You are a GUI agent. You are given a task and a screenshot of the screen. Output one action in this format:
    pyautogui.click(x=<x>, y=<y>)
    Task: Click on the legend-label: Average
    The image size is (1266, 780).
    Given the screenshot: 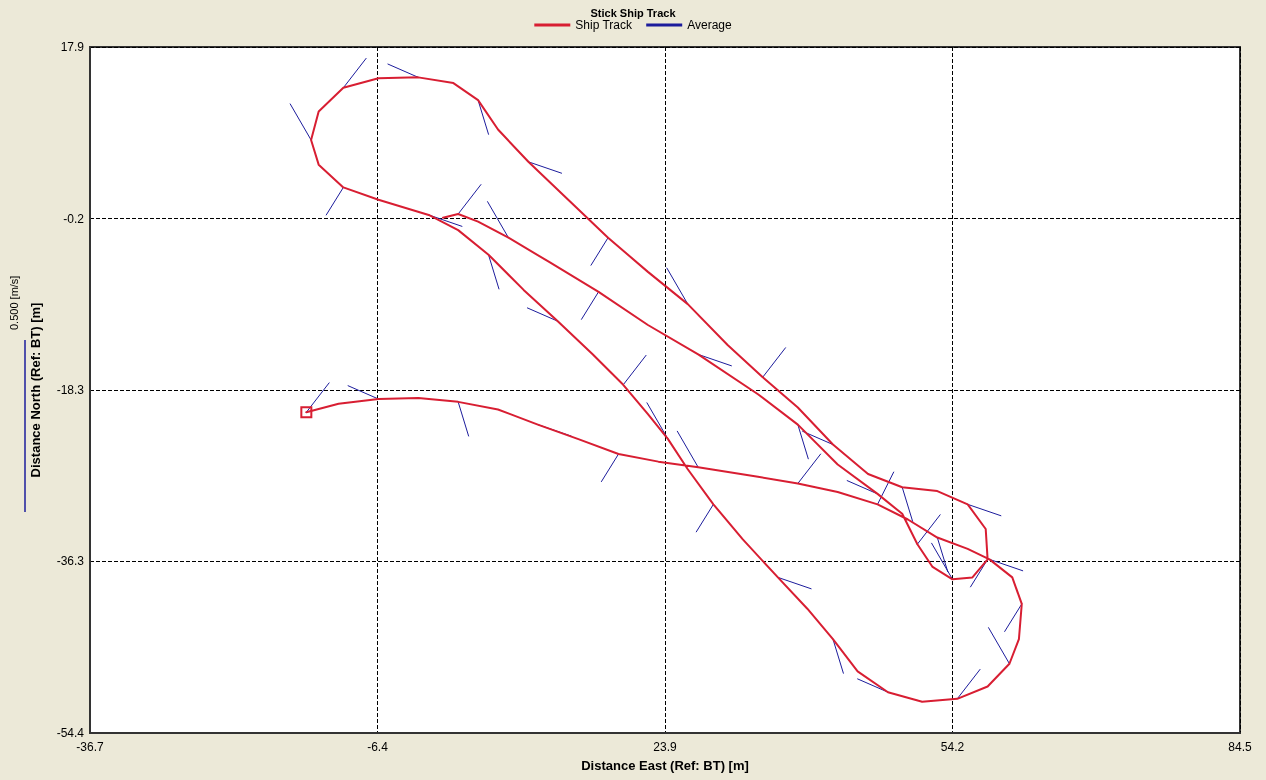 What is the action you would take?
    pyautogui.click(x=710, y=25)
    